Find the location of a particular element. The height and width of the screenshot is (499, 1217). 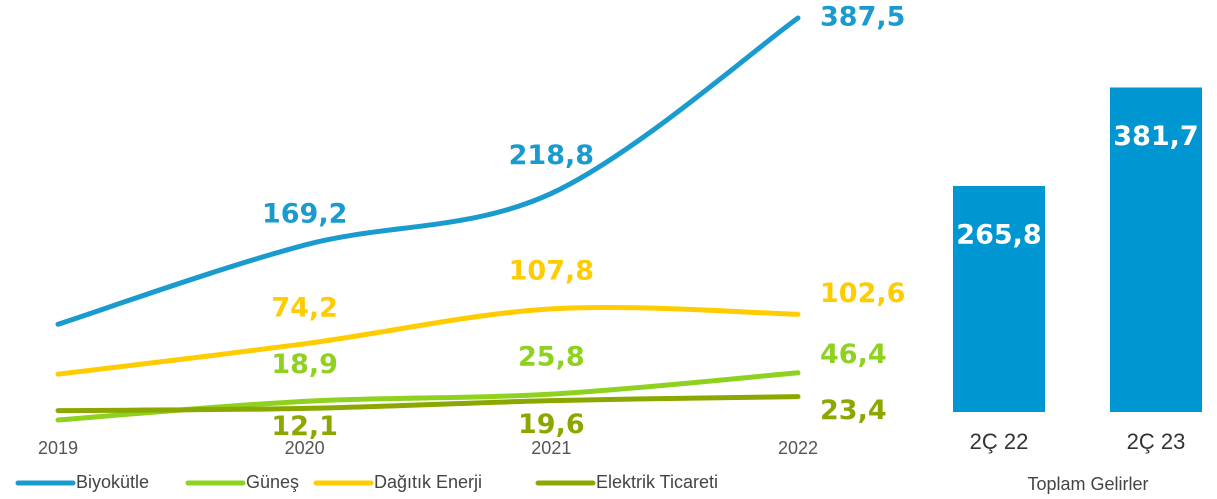

legend-label: Elektrik Ticareti is located at coordinates (657, 482).